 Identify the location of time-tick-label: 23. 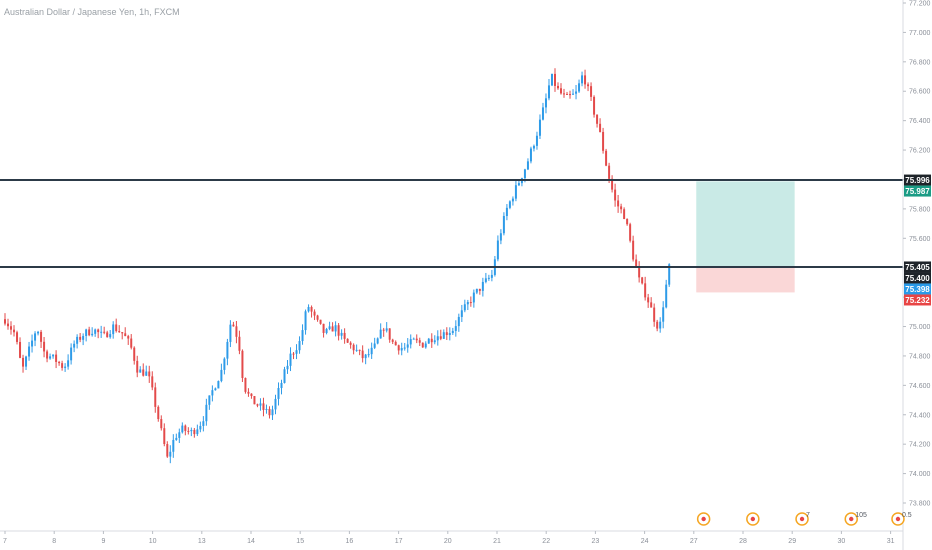
(596, 541).